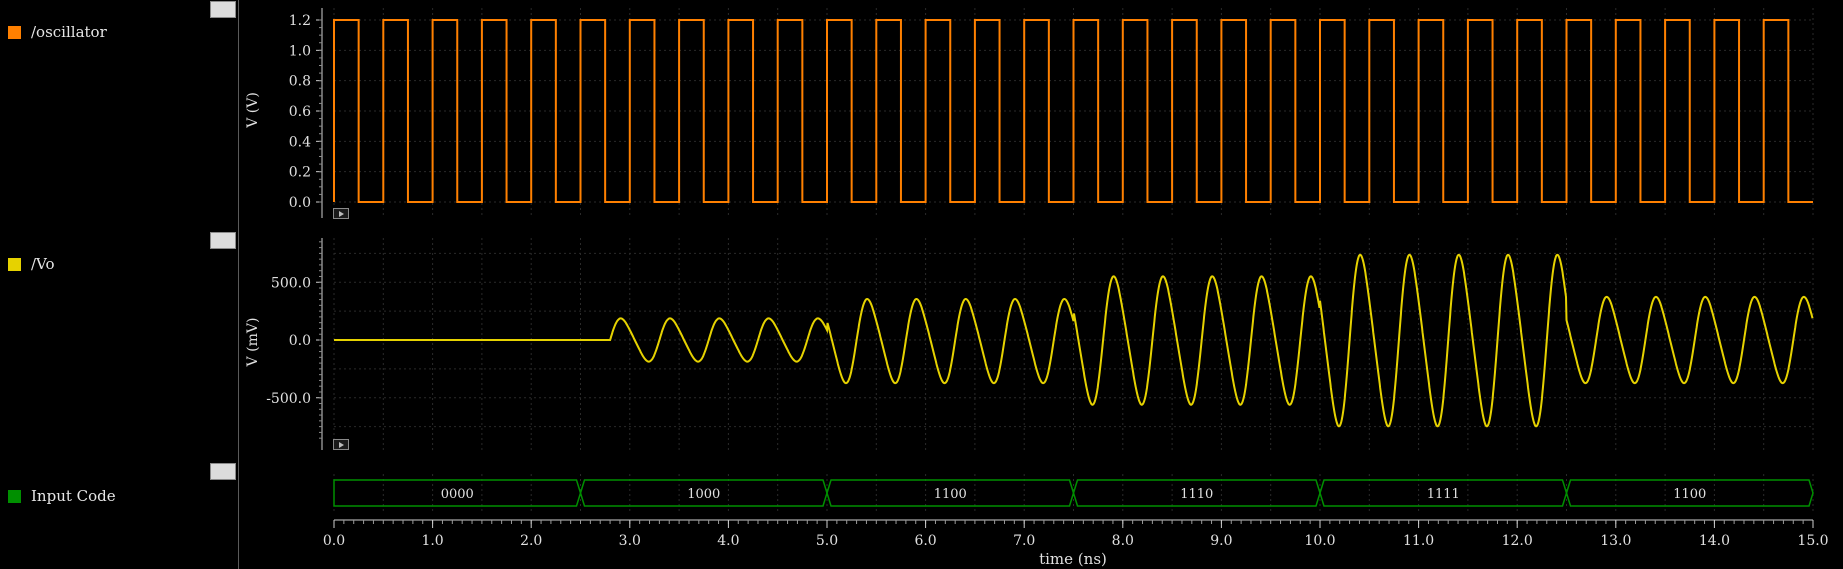 The height and width of the screenshot is (569, 1843). What do you see at coordinates (300, 142) in the screenshot?
I see `y-tick-label: 0.4` at bounding box center [300, 142].